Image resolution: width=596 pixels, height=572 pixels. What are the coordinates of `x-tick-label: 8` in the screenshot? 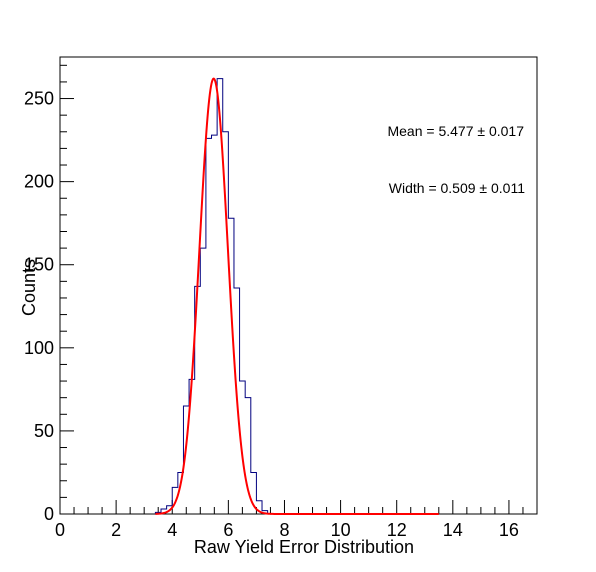 It's located at (284, 530).